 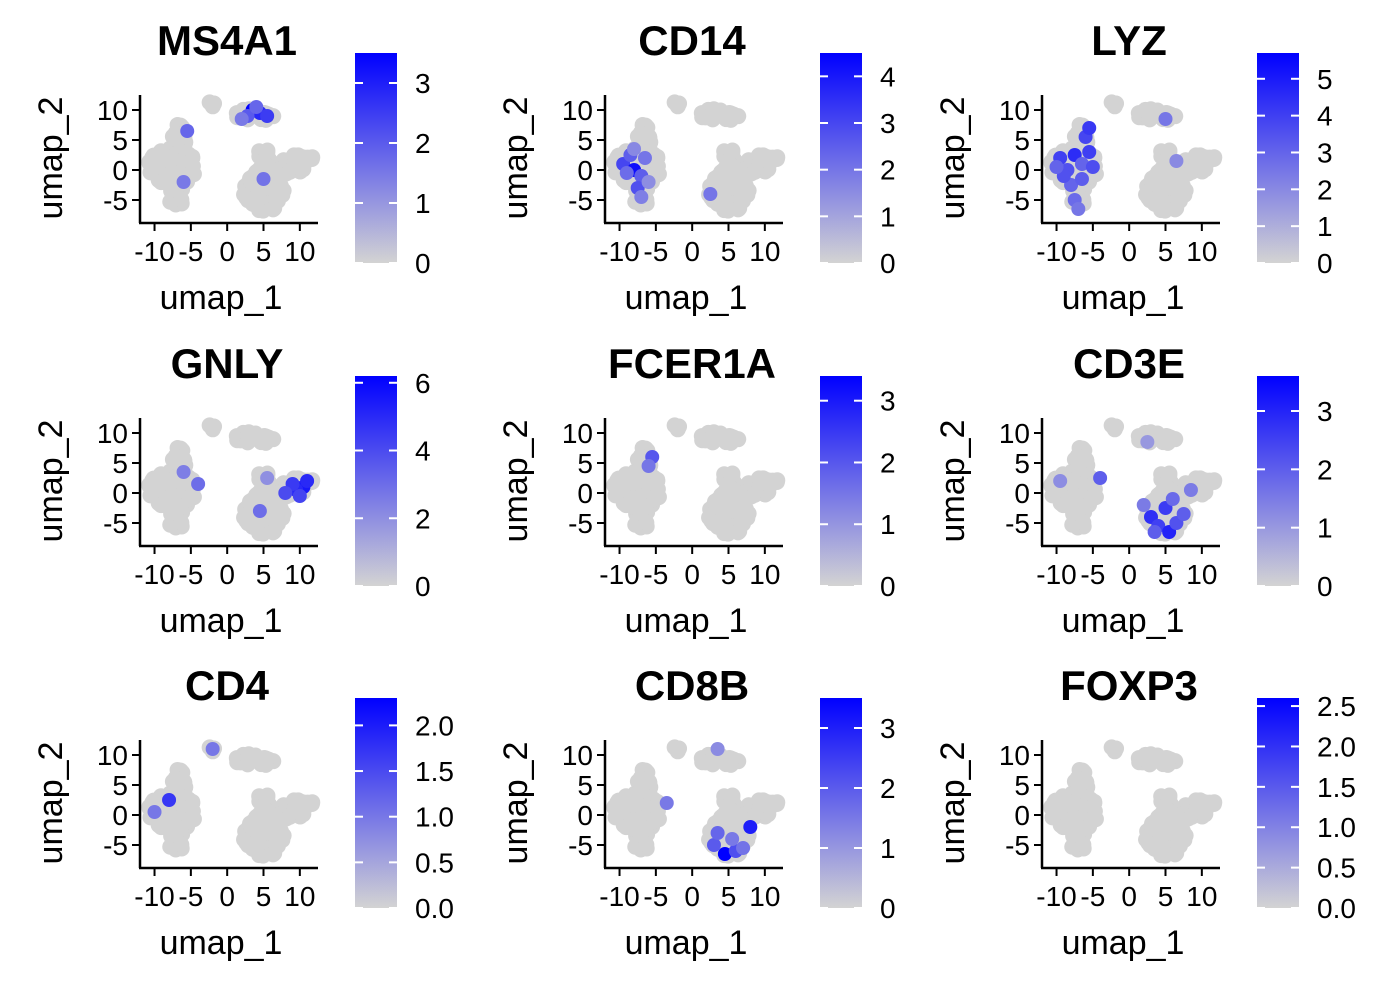 What do you see at coordinates (227, 40) in the screenshot?
I see `panel-title: MS4A1` at bounding box center [227, 40].